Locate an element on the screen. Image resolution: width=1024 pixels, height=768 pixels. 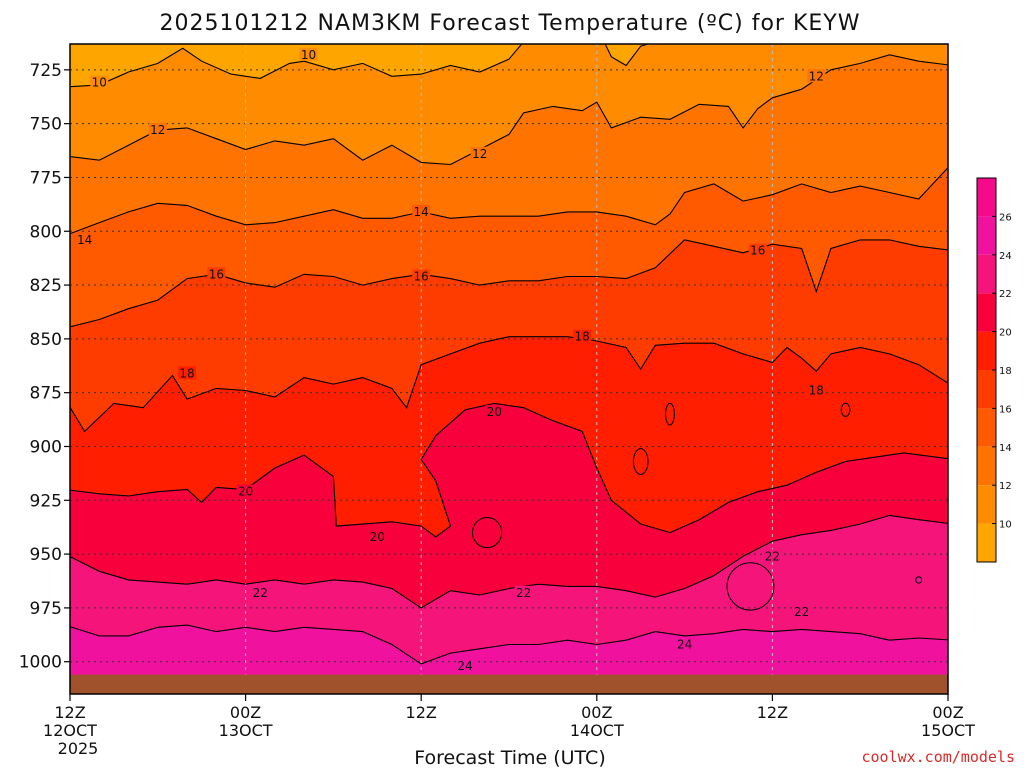
y-tick-label-950: 950 is located at coordinates (46, 555).